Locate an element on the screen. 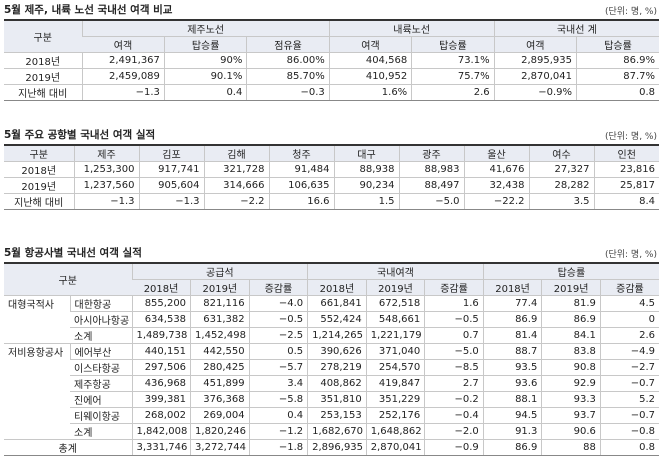 This screenshot has height=468, width=663. cell: 1.6 is located at coordinates (454, 303).